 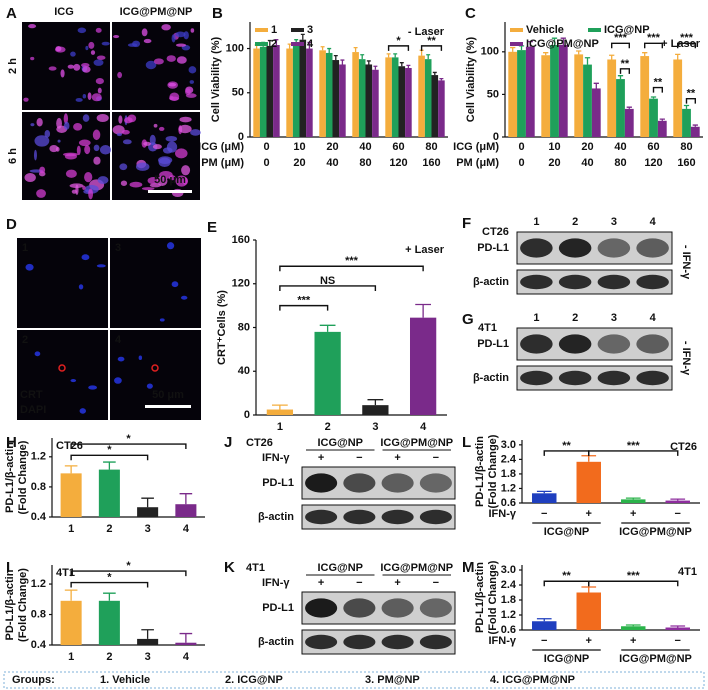 I want to click on quadrant-label: 4, so click(x=118, y=340).